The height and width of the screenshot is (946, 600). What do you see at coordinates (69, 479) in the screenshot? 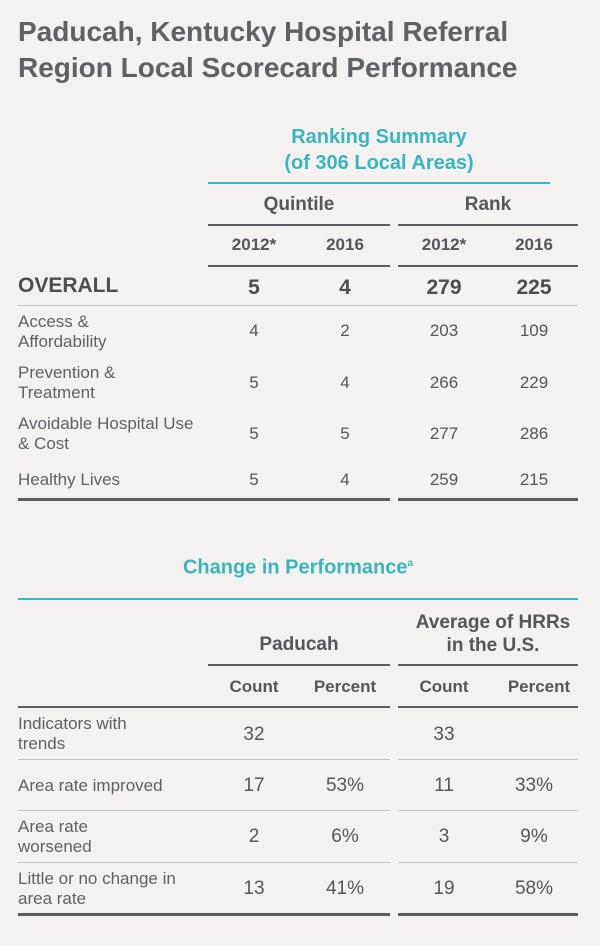
I see `healthy-lives-label: Healthy Lives` at bounding box center [69, 479].